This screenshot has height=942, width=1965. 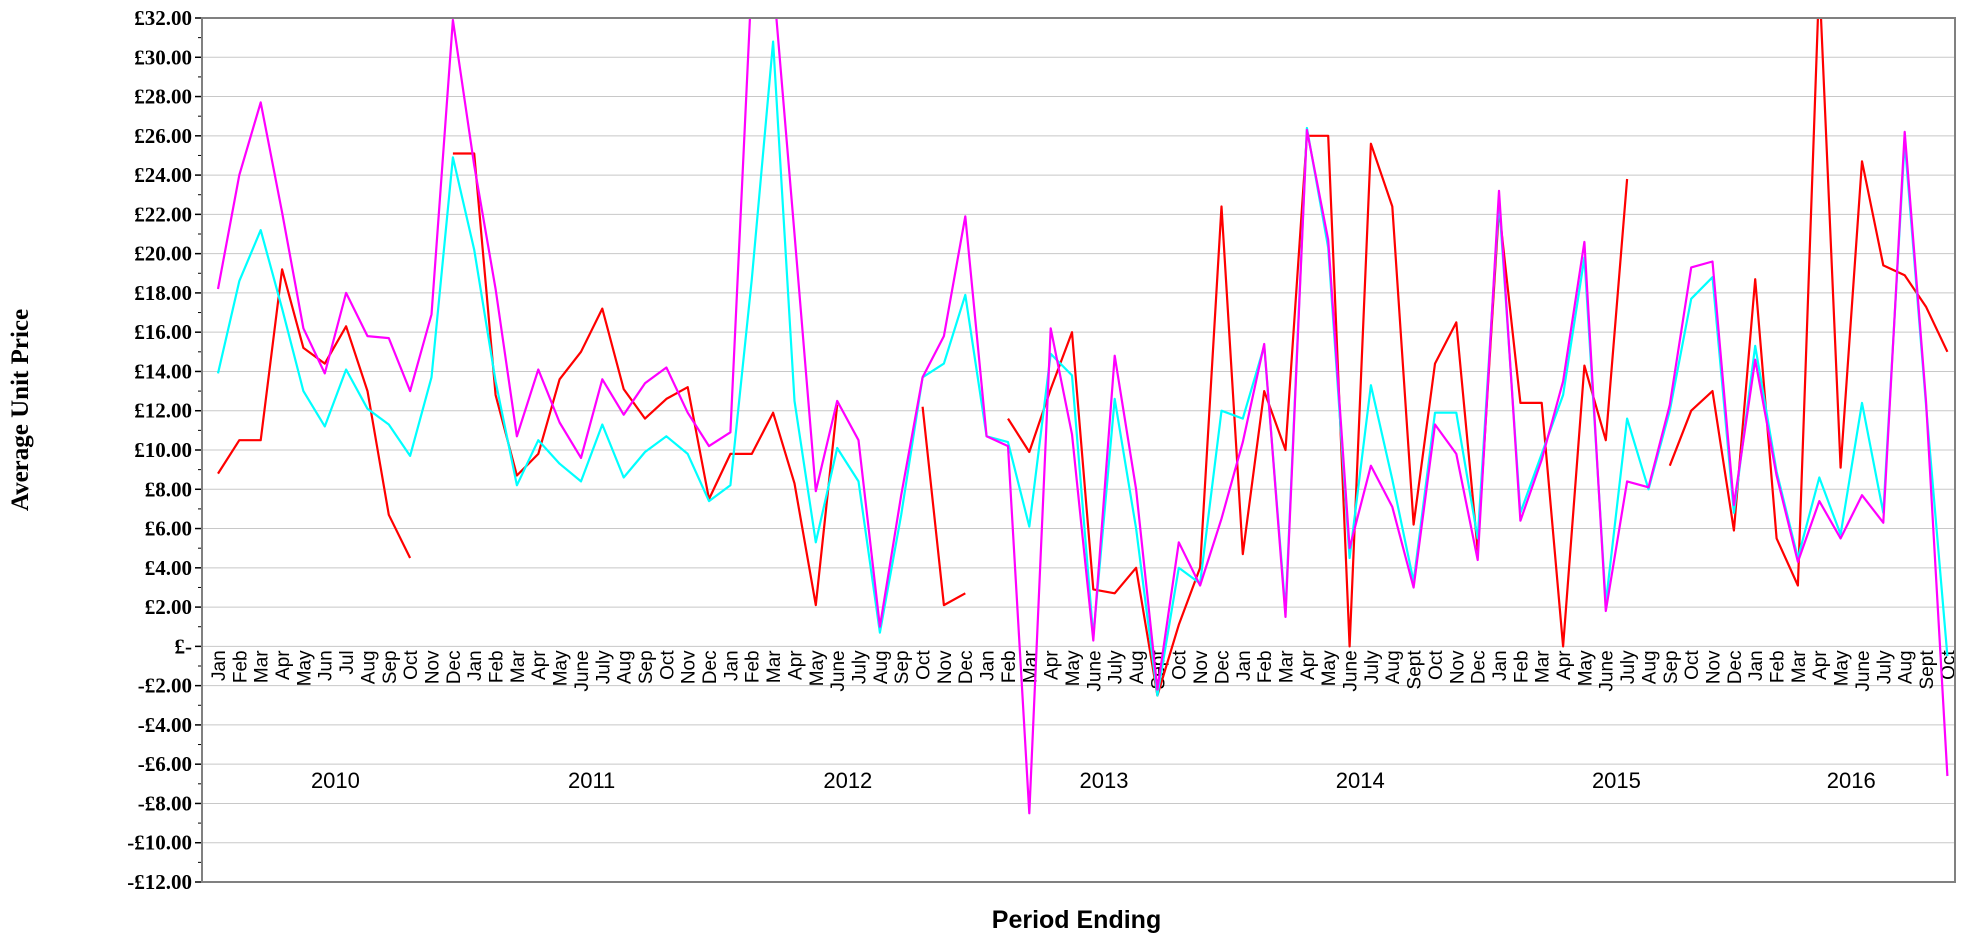 What do you see at coordinates (168, 568) in the screenshot?
I see `y-tick-label: £4.00` at bounding box center [168, 568].